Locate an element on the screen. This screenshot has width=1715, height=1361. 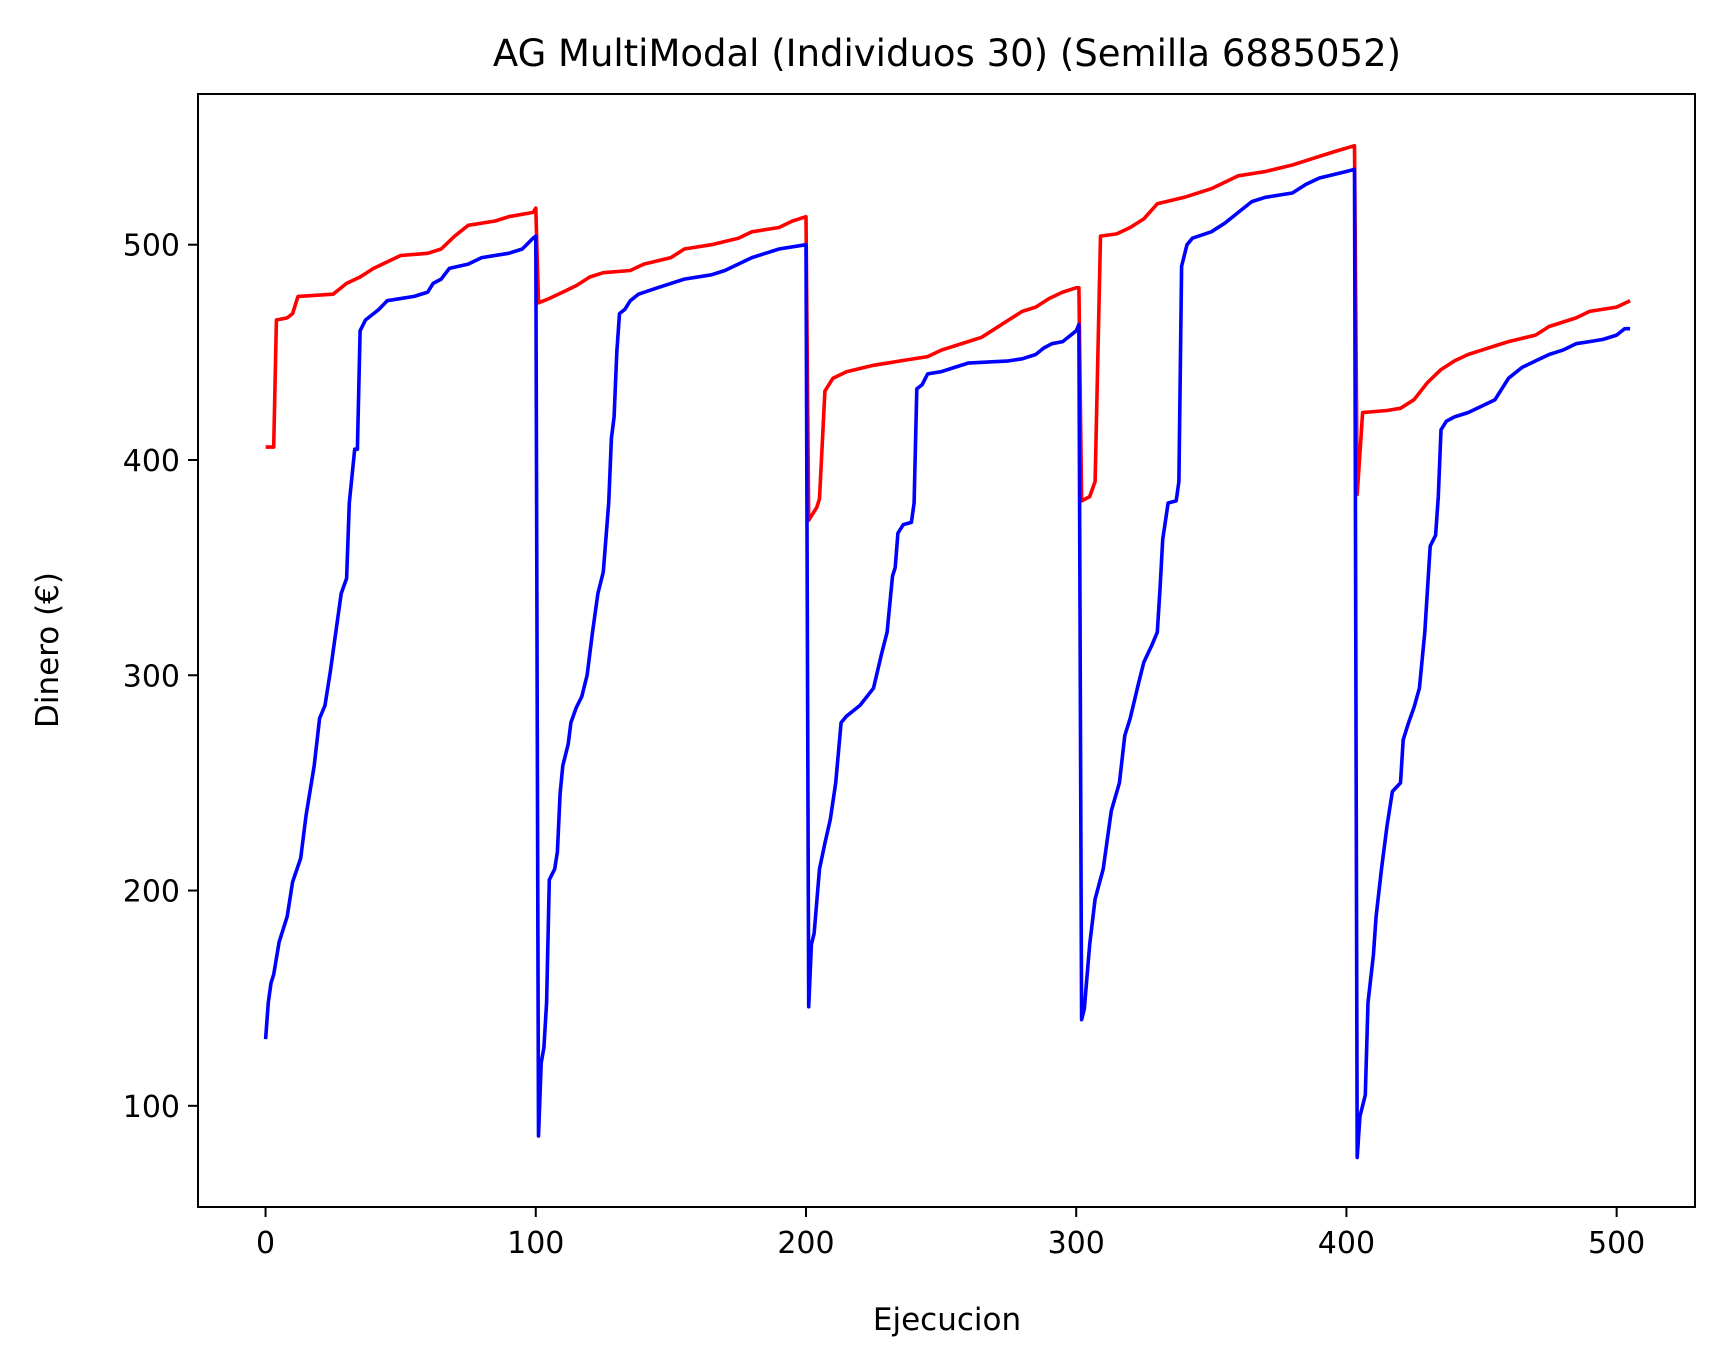
y-axis-label: Dinero (€) is located at coordinates (48, 650).